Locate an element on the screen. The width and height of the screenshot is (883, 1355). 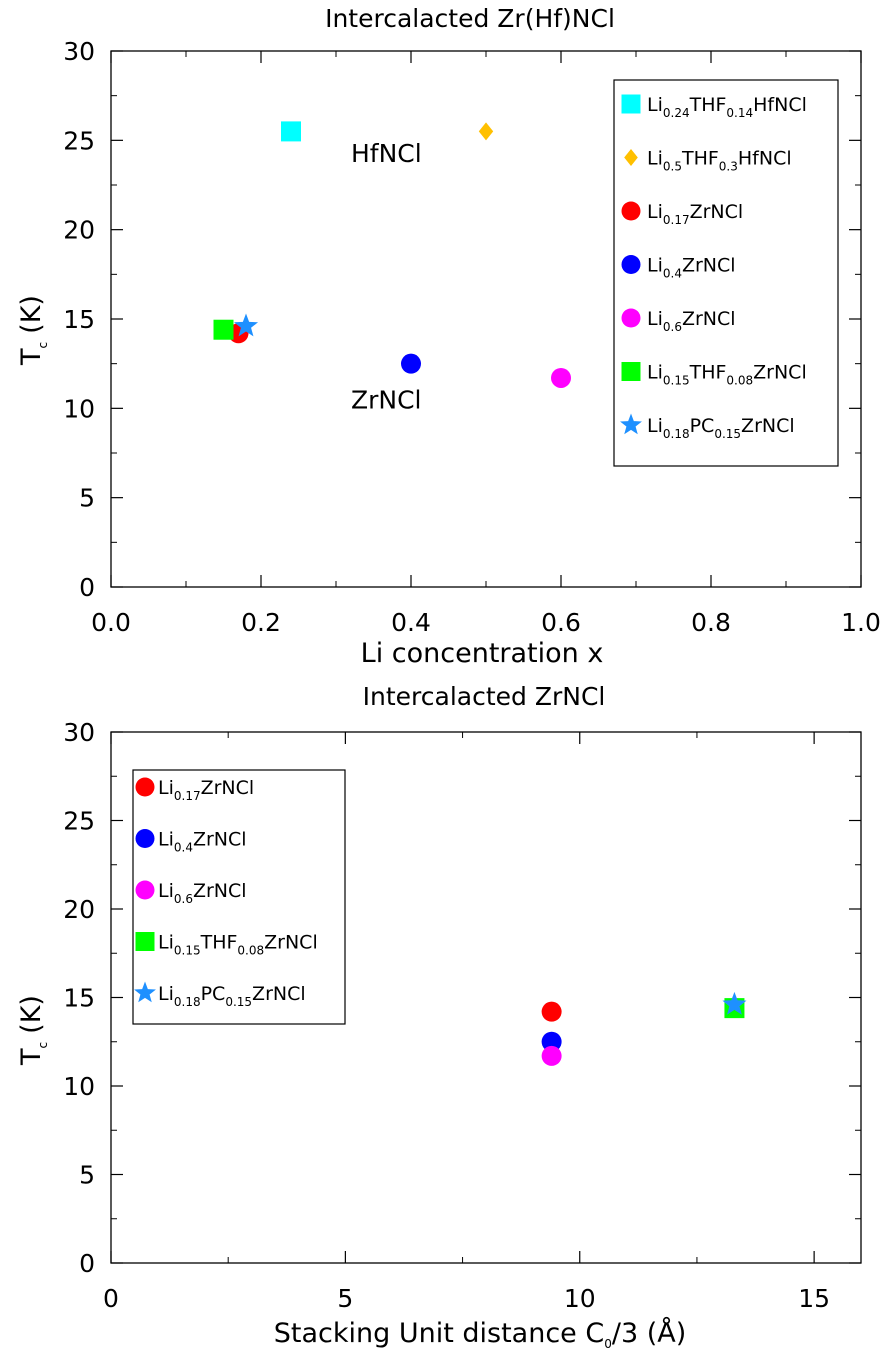
legend-label: Li0.24THF0.14HfNCl is located at coordinates (727, 107).